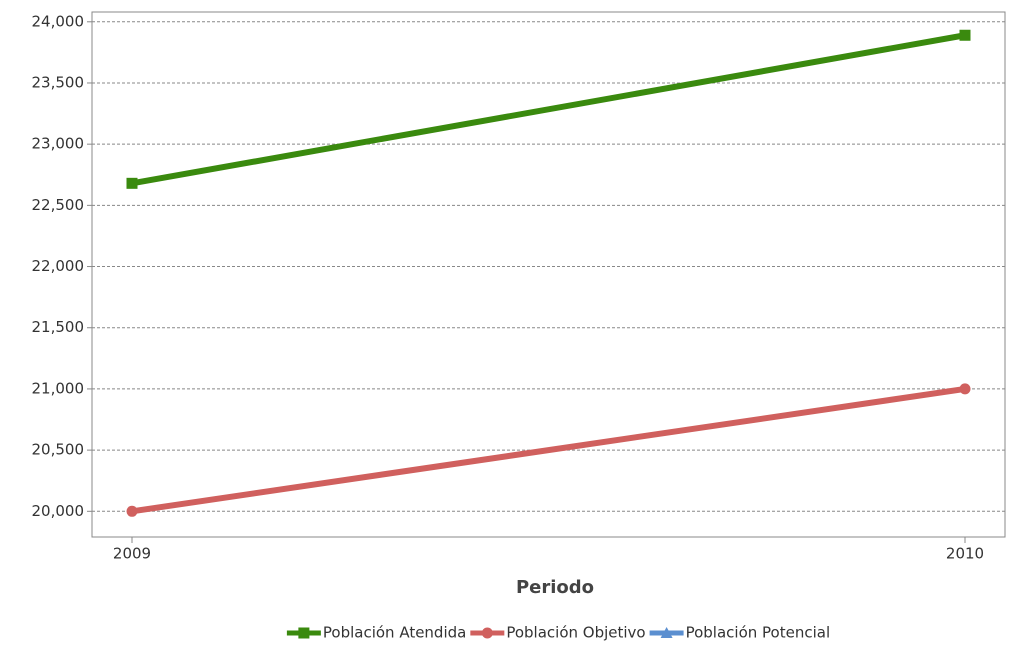 The width and height of the screenshot is (1010, 645). What do you see at coordinates (555, 587) in the screenshot?
I see `x-axis-title: Periodo` at bounding box center [555, 587].